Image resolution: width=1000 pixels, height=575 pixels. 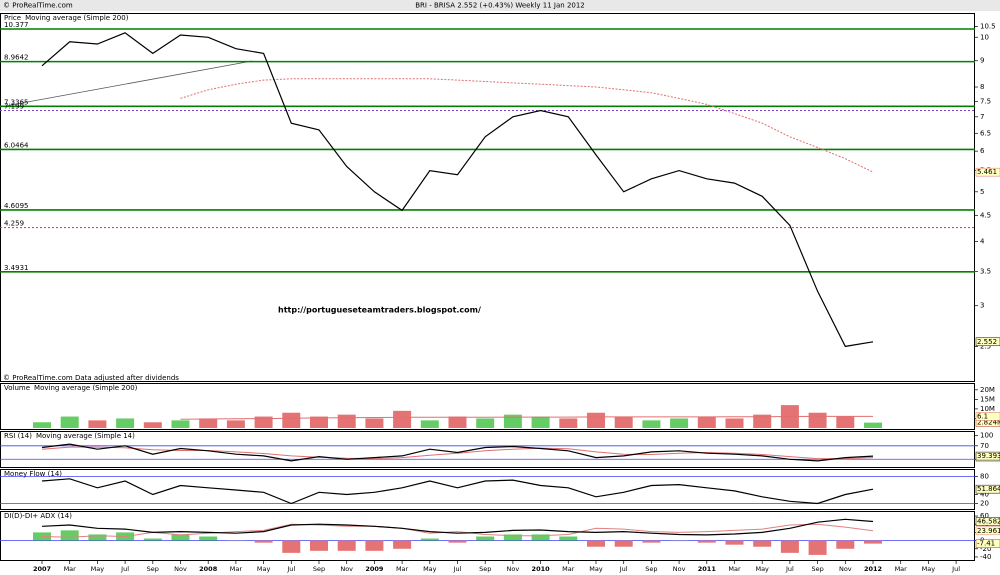 I want to click on legend-entry: Moving average (Simple 14), so click(x=85, y=436).